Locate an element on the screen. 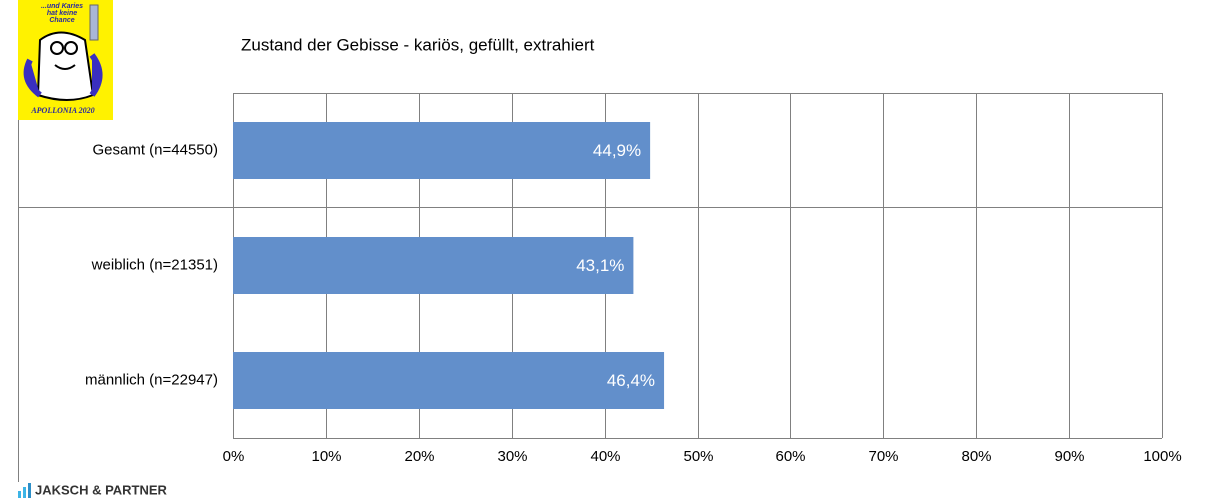 This screenshot has width=1210, height=502. y-tick-label: Gesamt (n=44550) is located at coordinates (156, 149).